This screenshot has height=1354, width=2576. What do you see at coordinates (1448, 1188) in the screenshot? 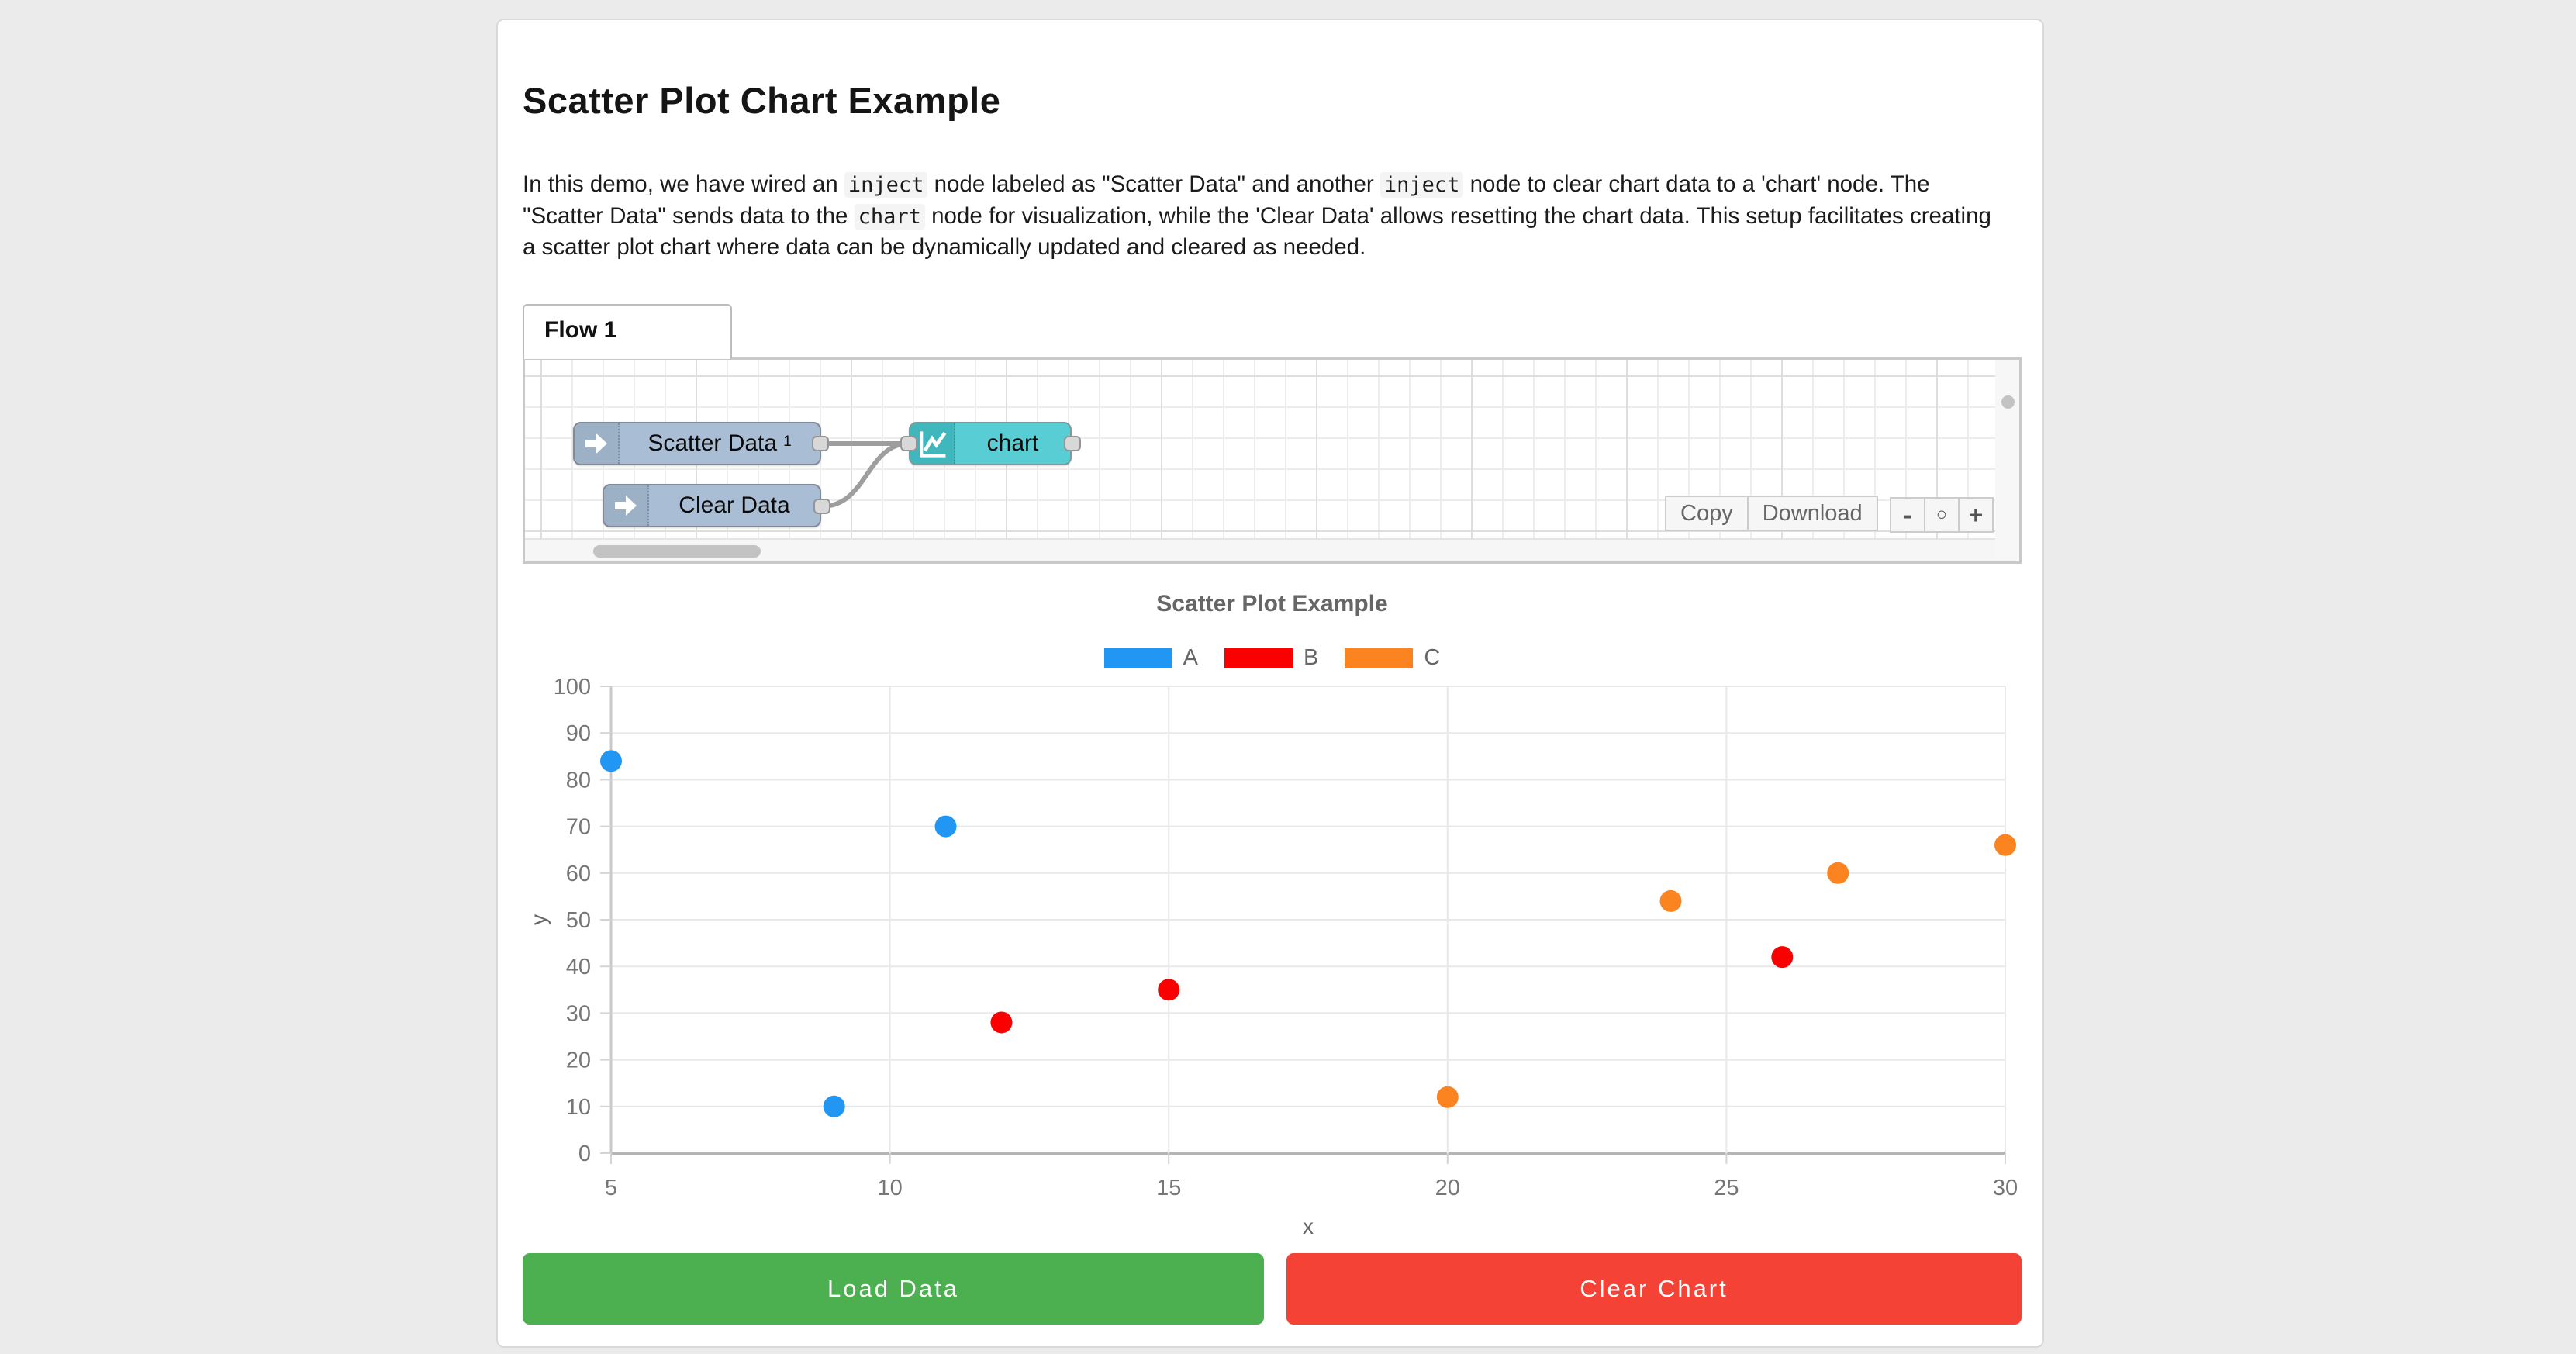
I see `x-tick-label: 20` at bounding box center [1448, 1188].